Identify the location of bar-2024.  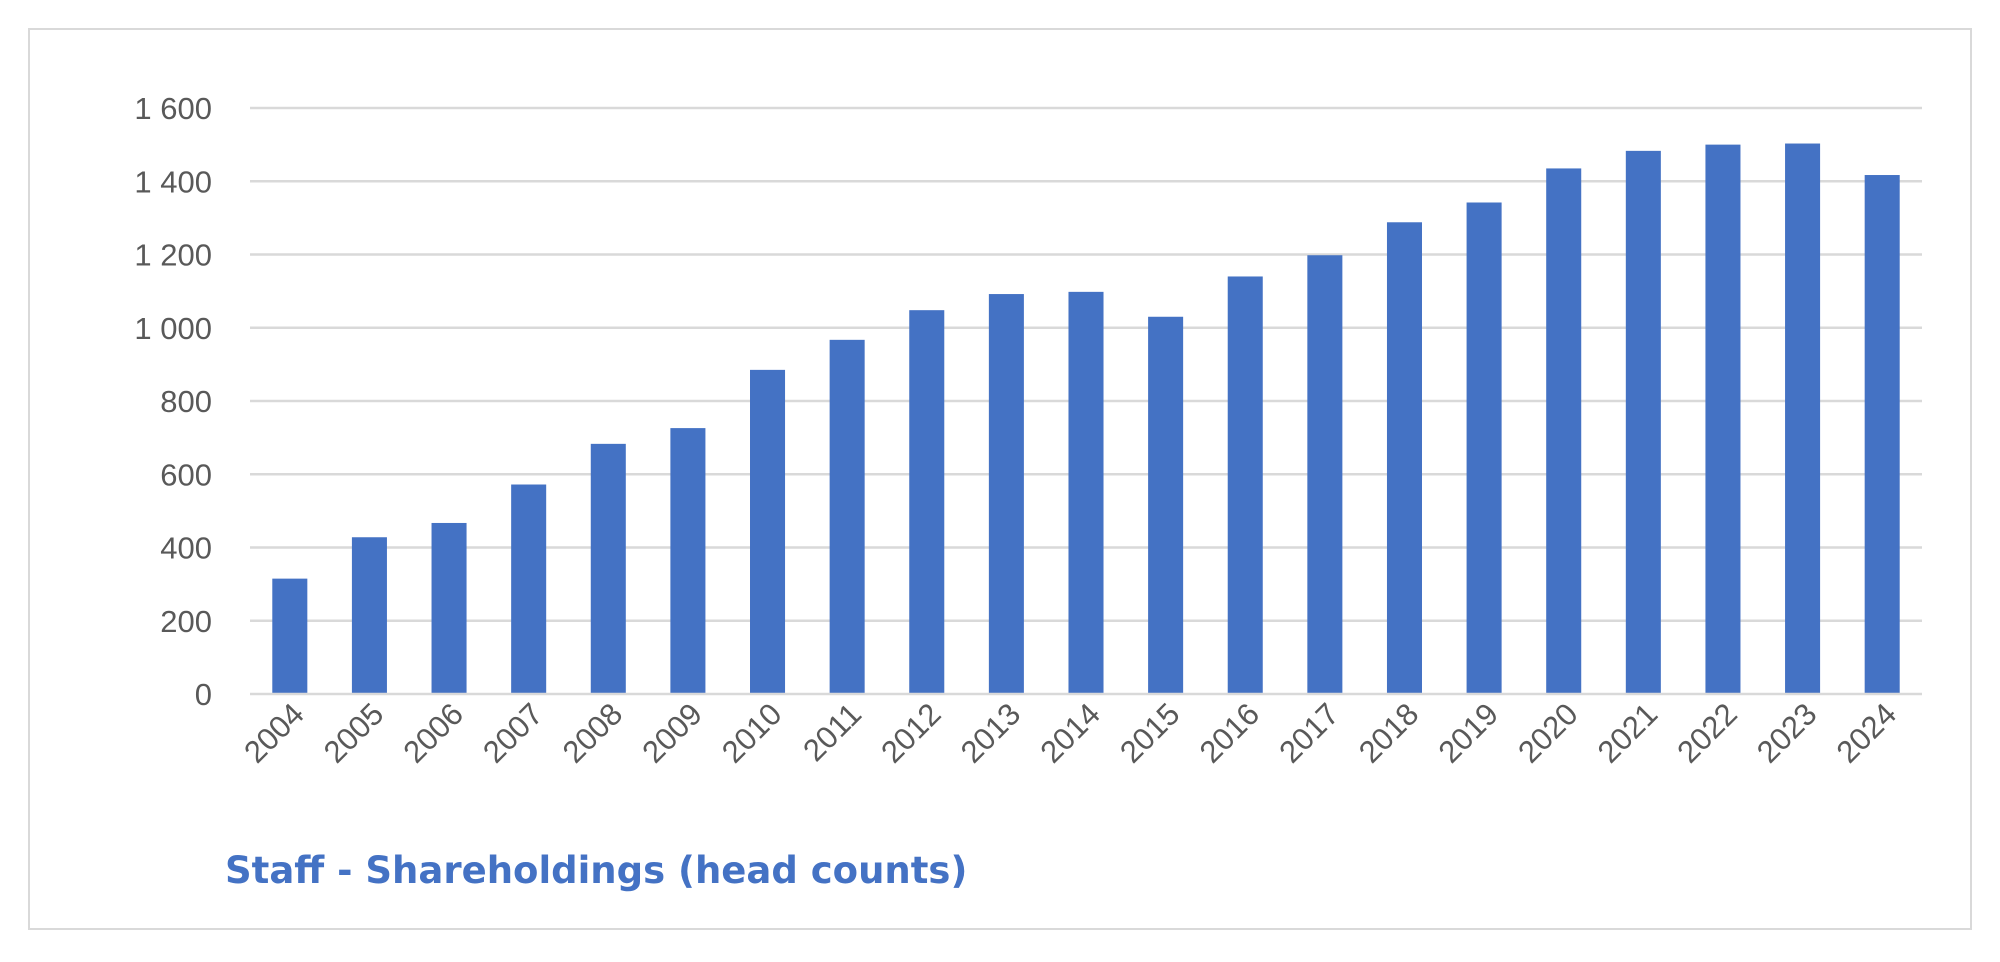
(1882, 434).